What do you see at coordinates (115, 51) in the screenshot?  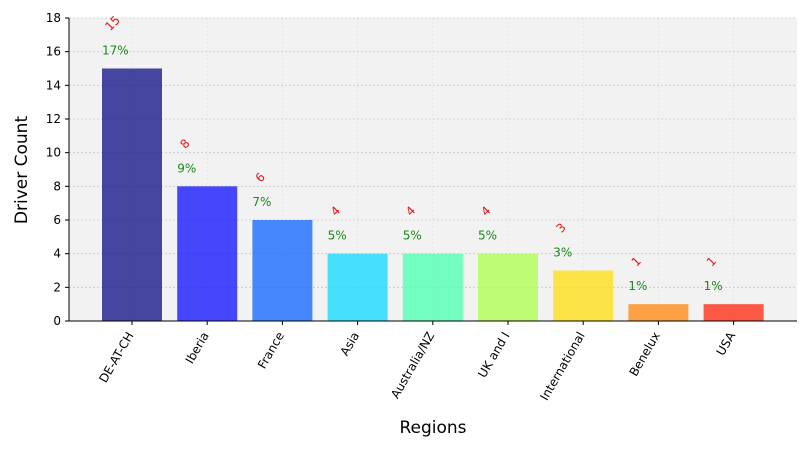 I see `bar-percent-label: 17%` at bounding box center [115, 51].